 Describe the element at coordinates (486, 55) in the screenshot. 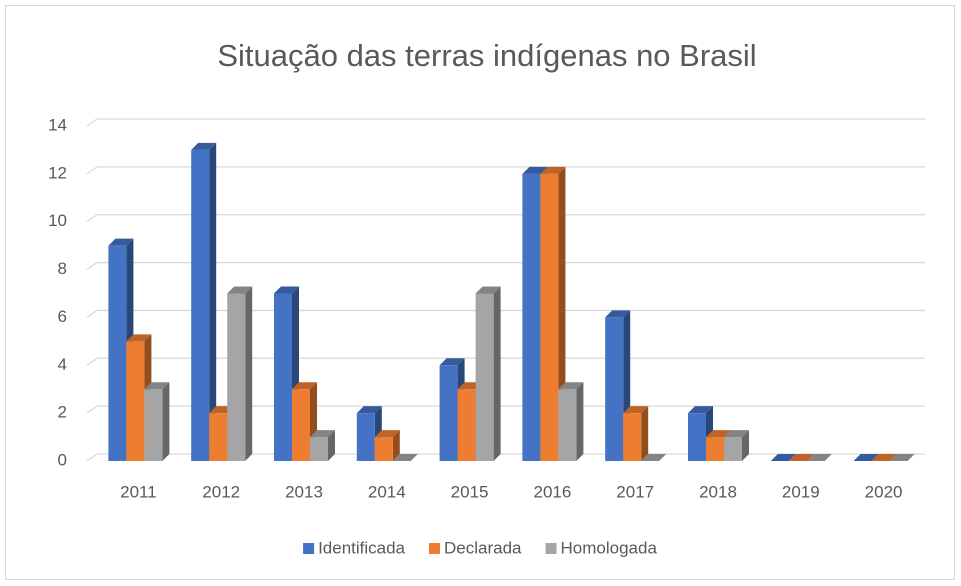

I see `chart-title: Situação das terras indígenas no Brasil` at that location.